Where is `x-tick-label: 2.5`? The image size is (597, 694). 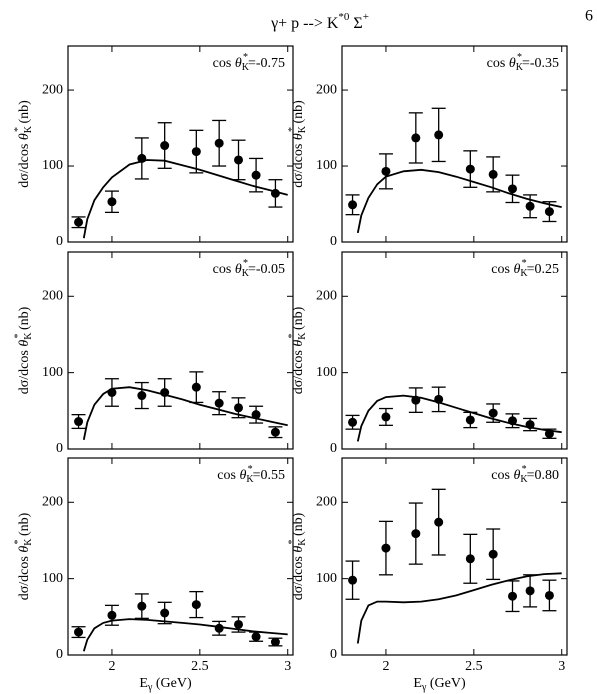
x-tick-label: 2.5 is located at coordinates (200, 666).